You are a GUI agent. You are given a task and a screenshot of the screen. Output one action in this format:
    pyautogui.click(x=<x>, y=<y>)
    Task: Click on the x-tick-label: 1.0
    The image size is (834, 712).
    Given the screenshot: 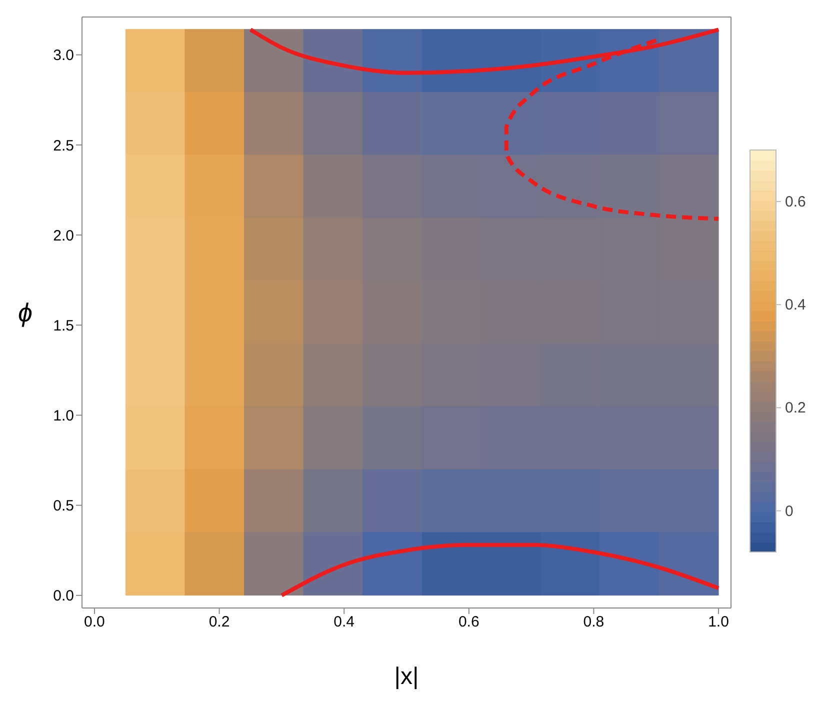 What is the action you would take?
    pyautogui.click(x=718, y=622)
    